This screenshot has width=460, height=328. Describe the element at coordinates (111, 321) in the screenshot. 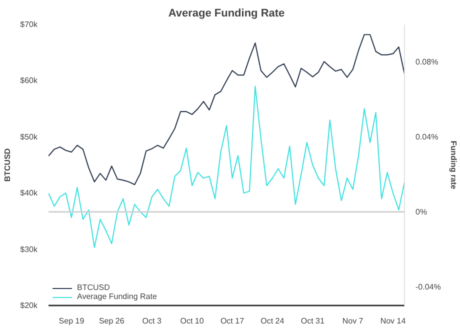

I see `x-tick-label: Sep 26` at that location.